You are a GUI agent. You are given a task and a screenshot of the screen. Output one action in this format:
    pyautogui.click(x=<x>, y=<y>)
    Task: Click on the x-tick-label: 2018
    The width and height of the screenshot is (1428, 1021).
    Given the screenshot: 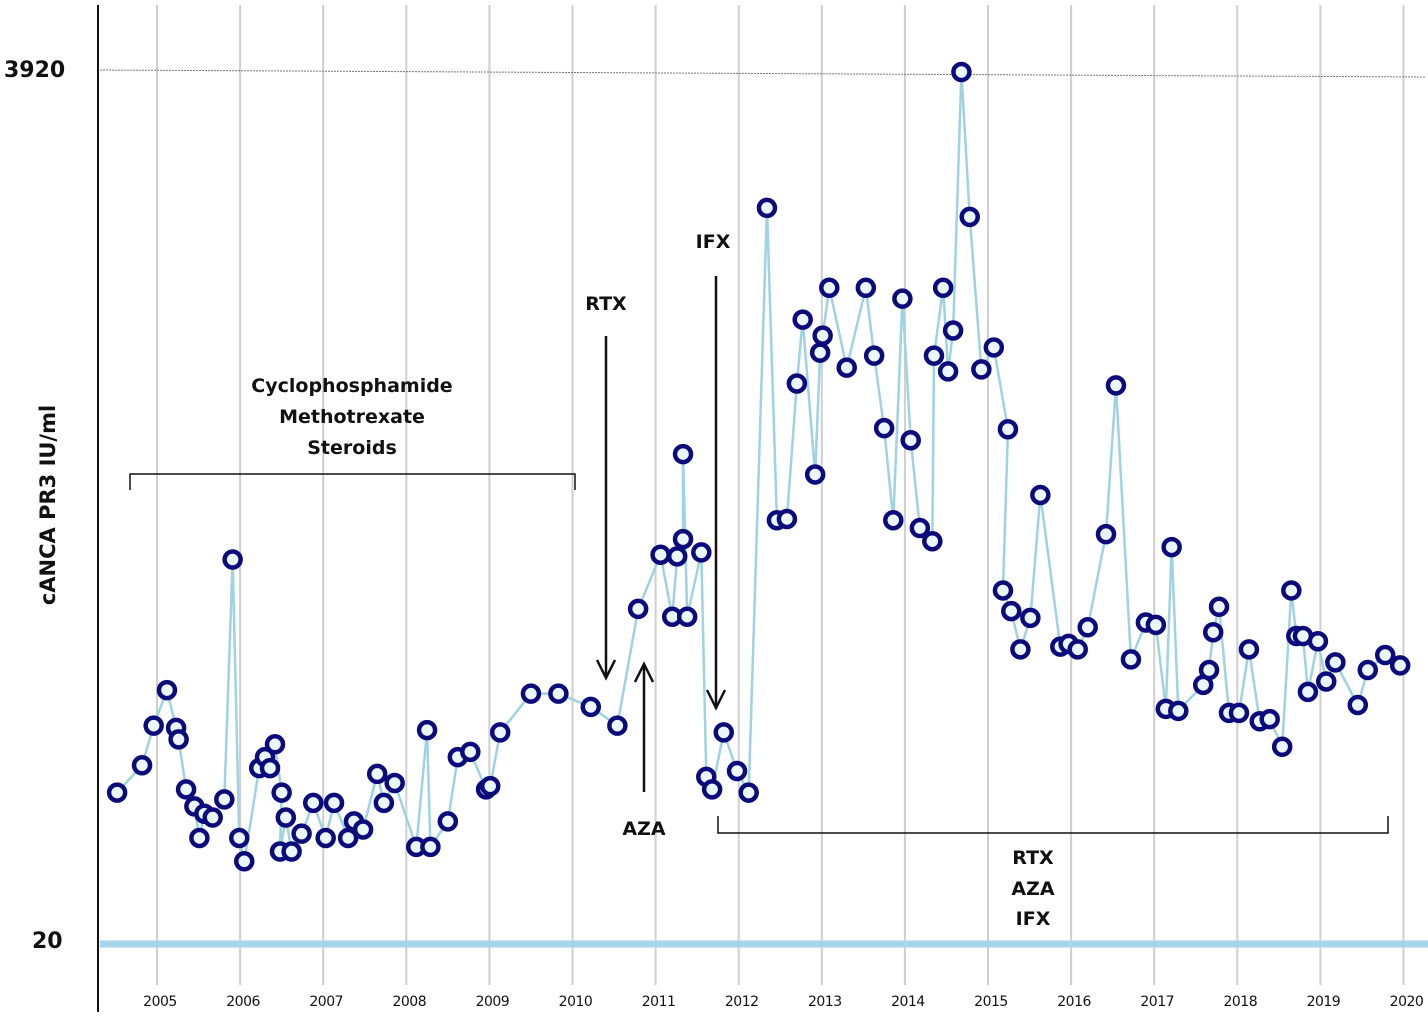 What is the action you would take?
    pyautogui.click(x=1240, y=1002)
    